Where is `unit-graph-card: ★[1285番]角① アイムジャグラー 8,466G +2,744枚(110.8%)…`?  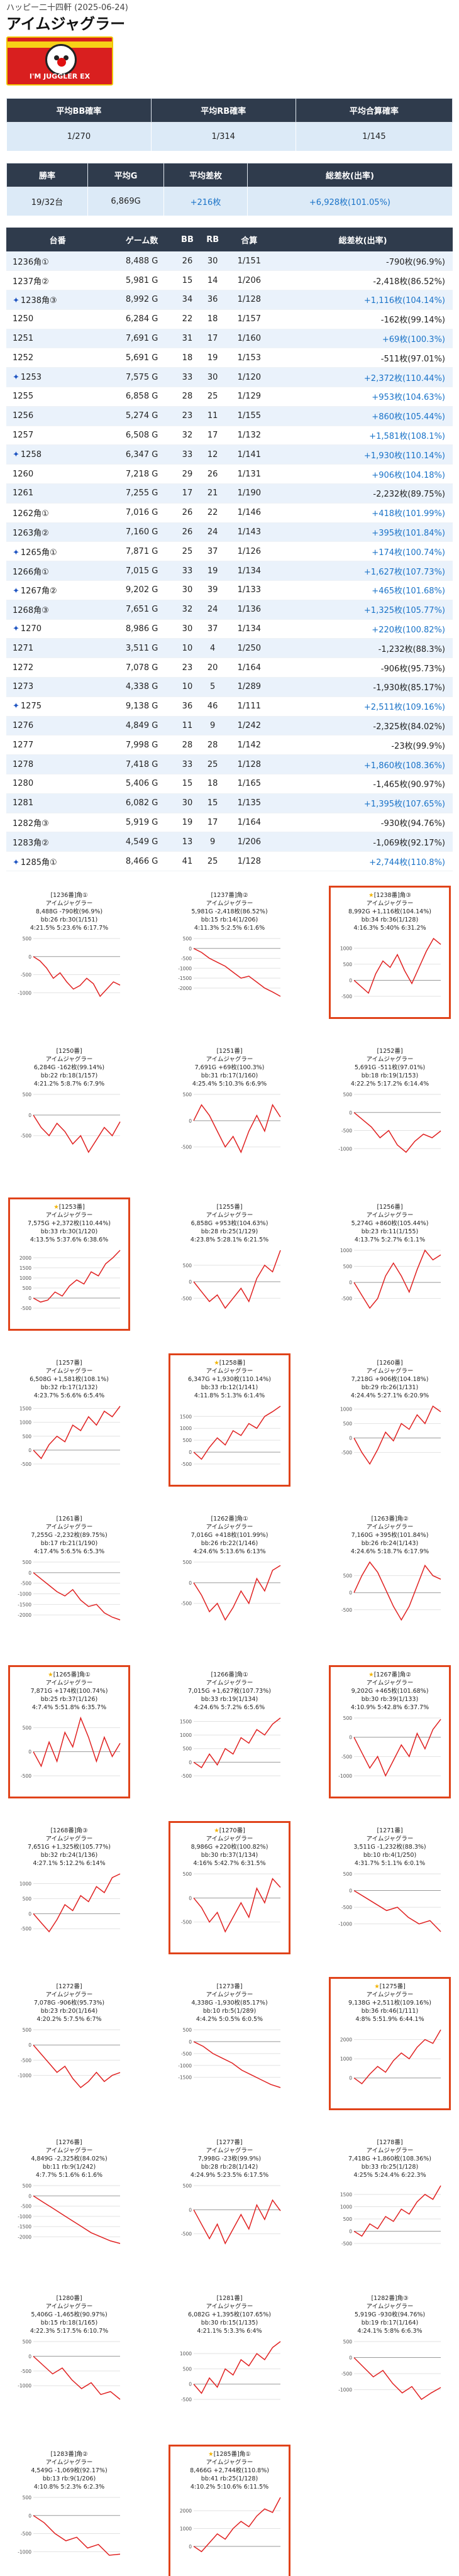 unit-graph-card: ★[1285番]角① アイムジャグラー 8,466G +2,744枚(110.8%)… is located at coordinates (229, 2510).